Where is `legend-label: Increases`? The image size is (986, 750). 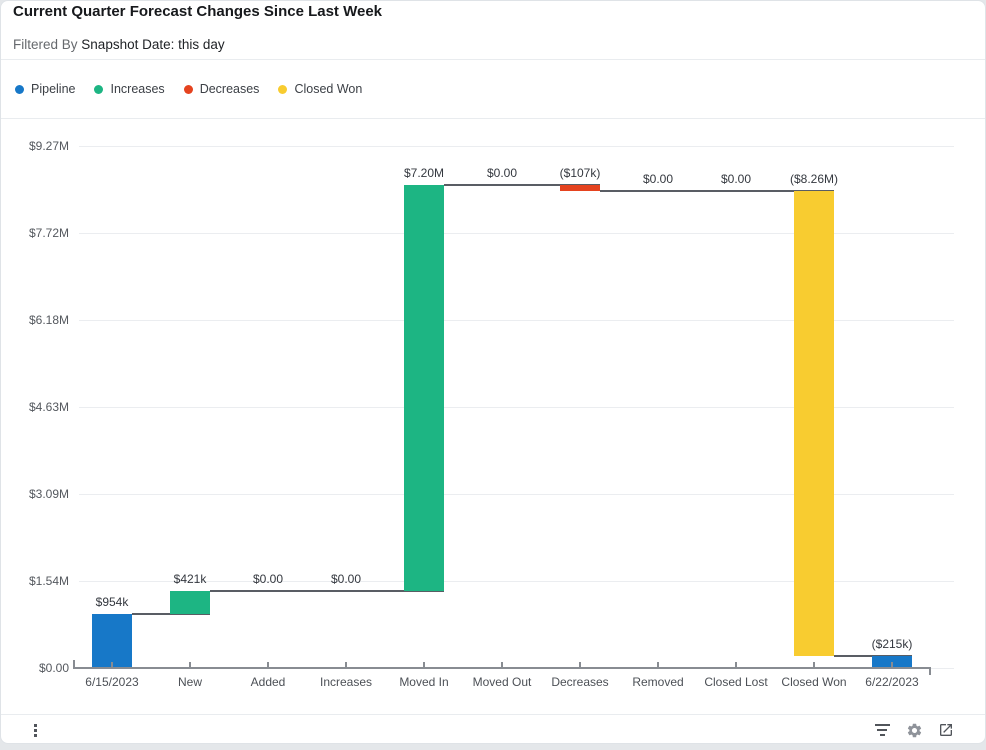
legend-label: Increases is located at coordinates (137, 89).